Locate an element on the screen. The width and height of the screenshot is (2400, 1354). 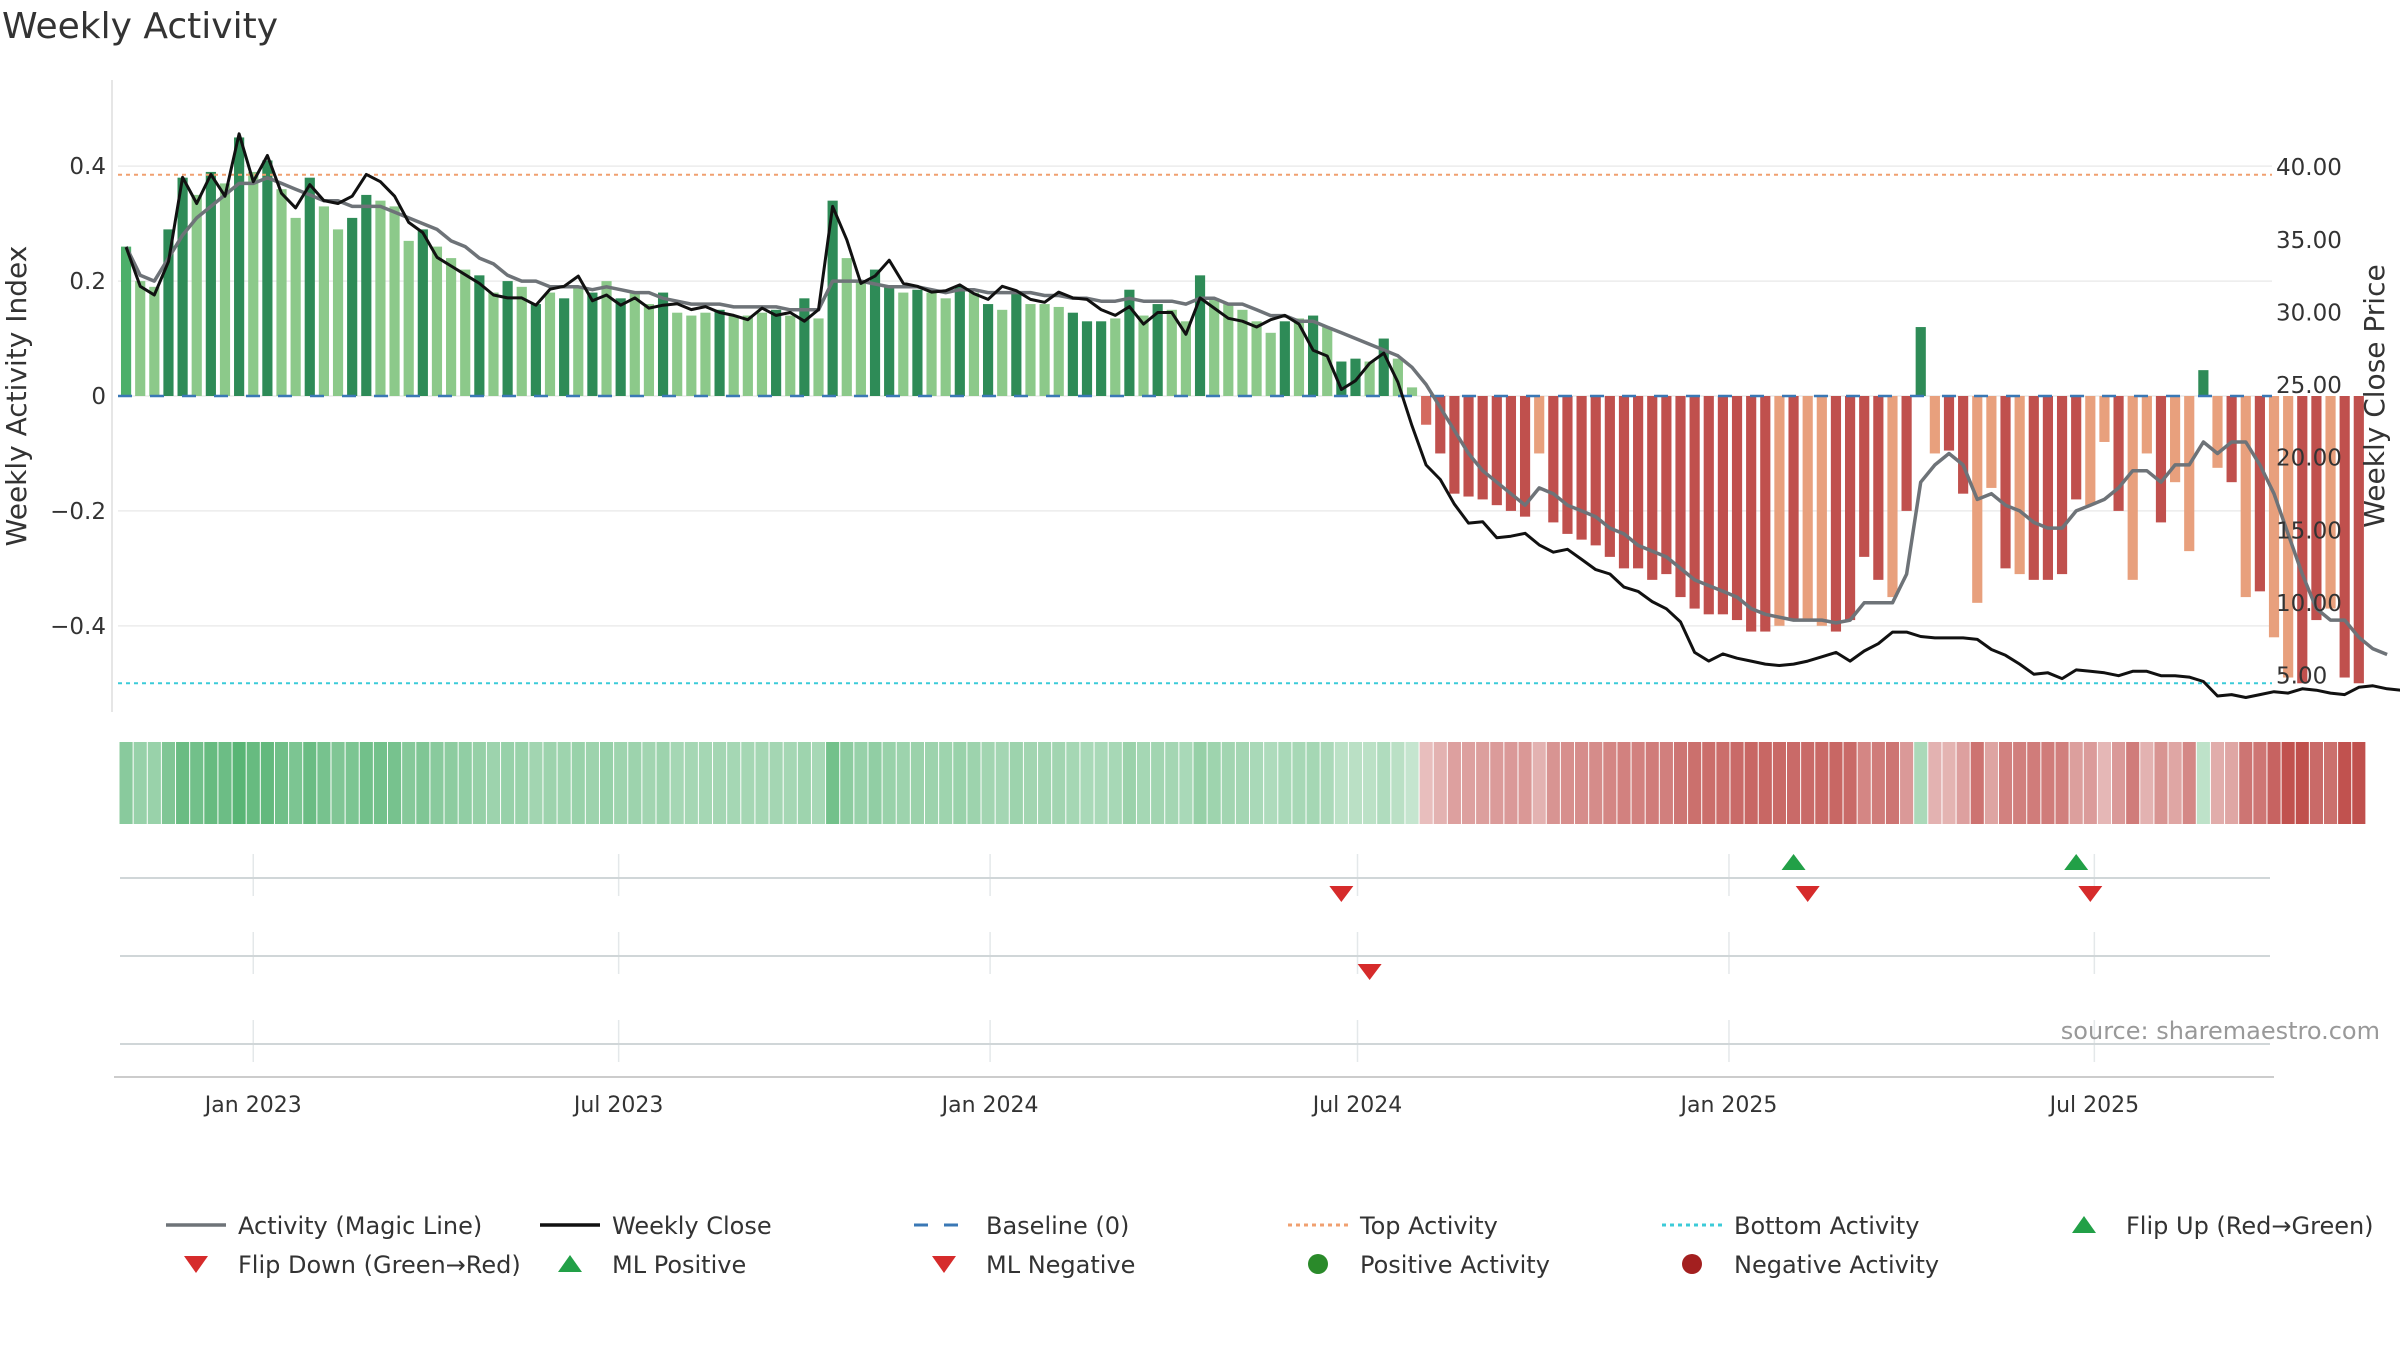
chart-title: Weekly Activity is located at coordinates (140, 26).